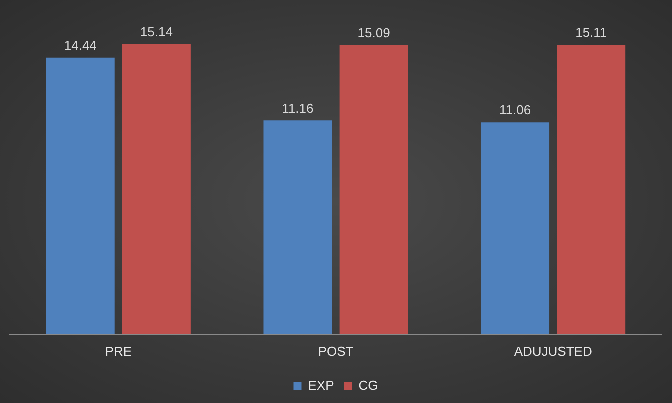 This screenshot has height=403, width=672. I want to click on x-tick-label: POST, so click(336, 351).